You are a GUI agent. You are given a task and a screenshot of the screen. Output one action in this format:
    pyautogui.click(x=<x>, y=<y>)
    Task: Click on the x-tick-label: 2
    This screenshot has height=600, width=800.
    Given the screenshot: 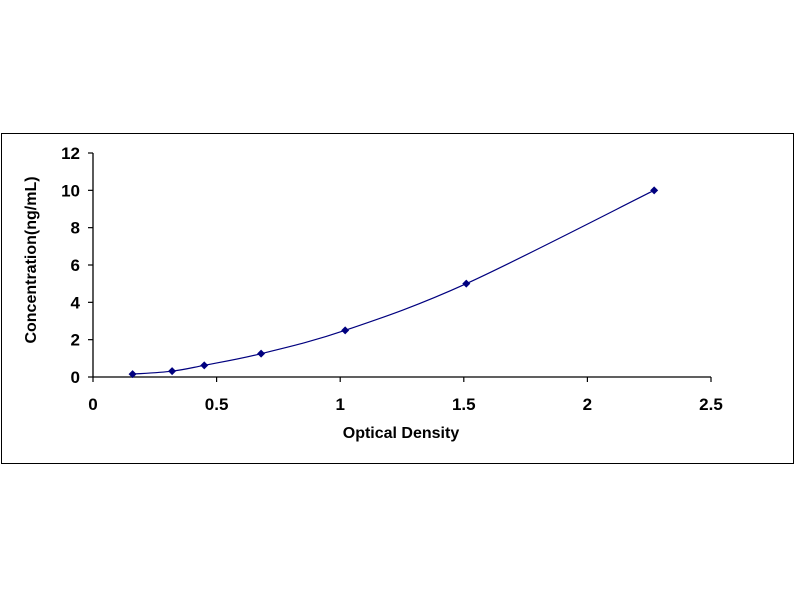 What is the action you would take?
    pyautogui.click(x=587, y=404)
    